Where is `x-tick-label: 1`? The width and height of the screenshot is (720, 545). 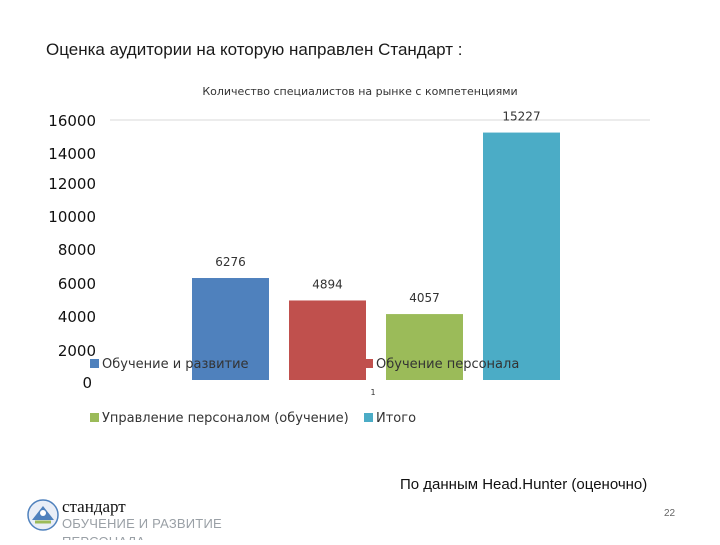
x-tick-label: 1 is located at coordinates (372, 392).